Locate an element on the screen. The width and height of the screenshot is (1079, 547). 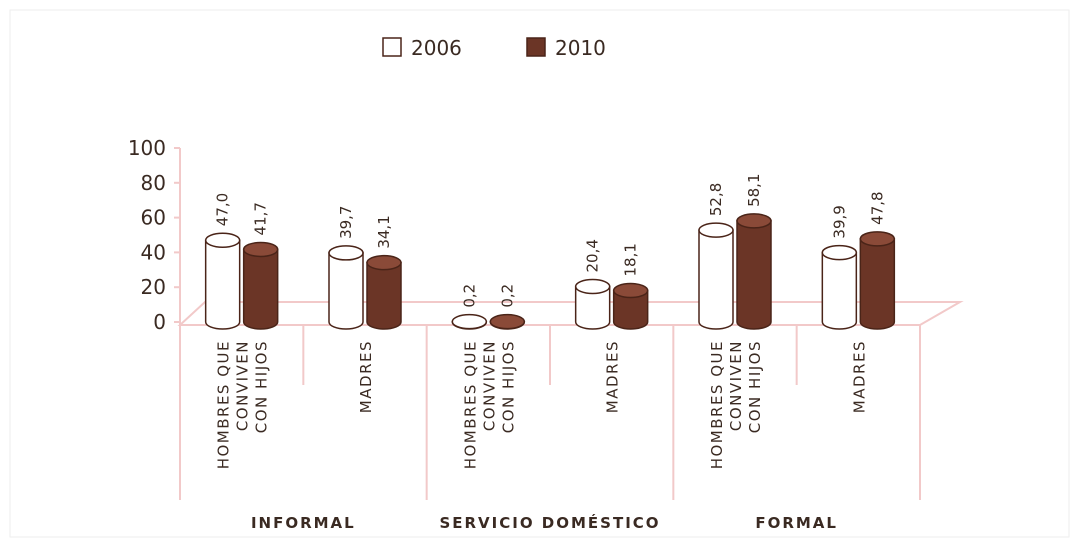
value-label: 47,0 is located at coordinates (223, 209).